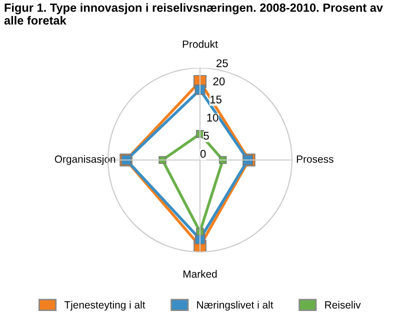 The image size is (400, 320). Describe the element at coordinates (200, 274) in the screenshot. I see `spoke-label: Marked` at that location.